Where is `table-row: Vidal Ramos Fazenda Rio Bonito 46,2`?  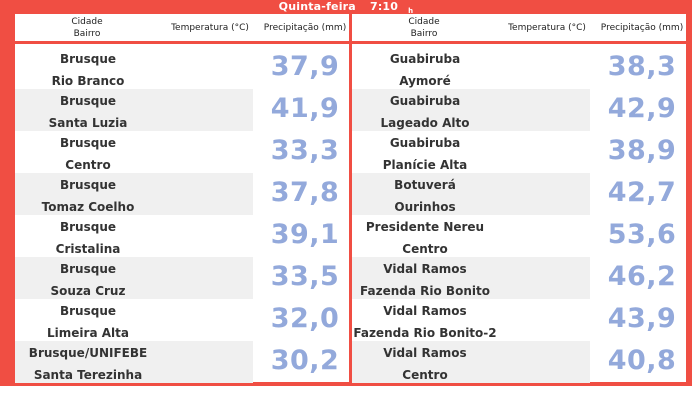 table-row: Vidal Ramos Fazenda Rio Bonito 46,2 is located at coordinates (519, 278).